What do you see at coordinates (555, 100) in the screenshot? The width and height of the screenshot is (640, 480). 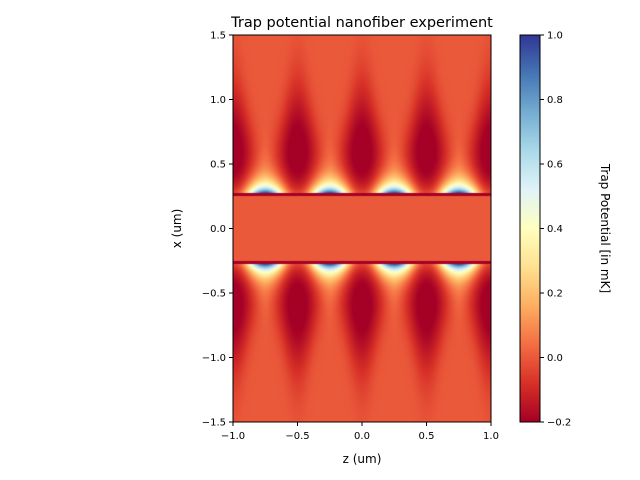 I see `colorbar-tick-label: 0.8` at bounding box center [555, 100].